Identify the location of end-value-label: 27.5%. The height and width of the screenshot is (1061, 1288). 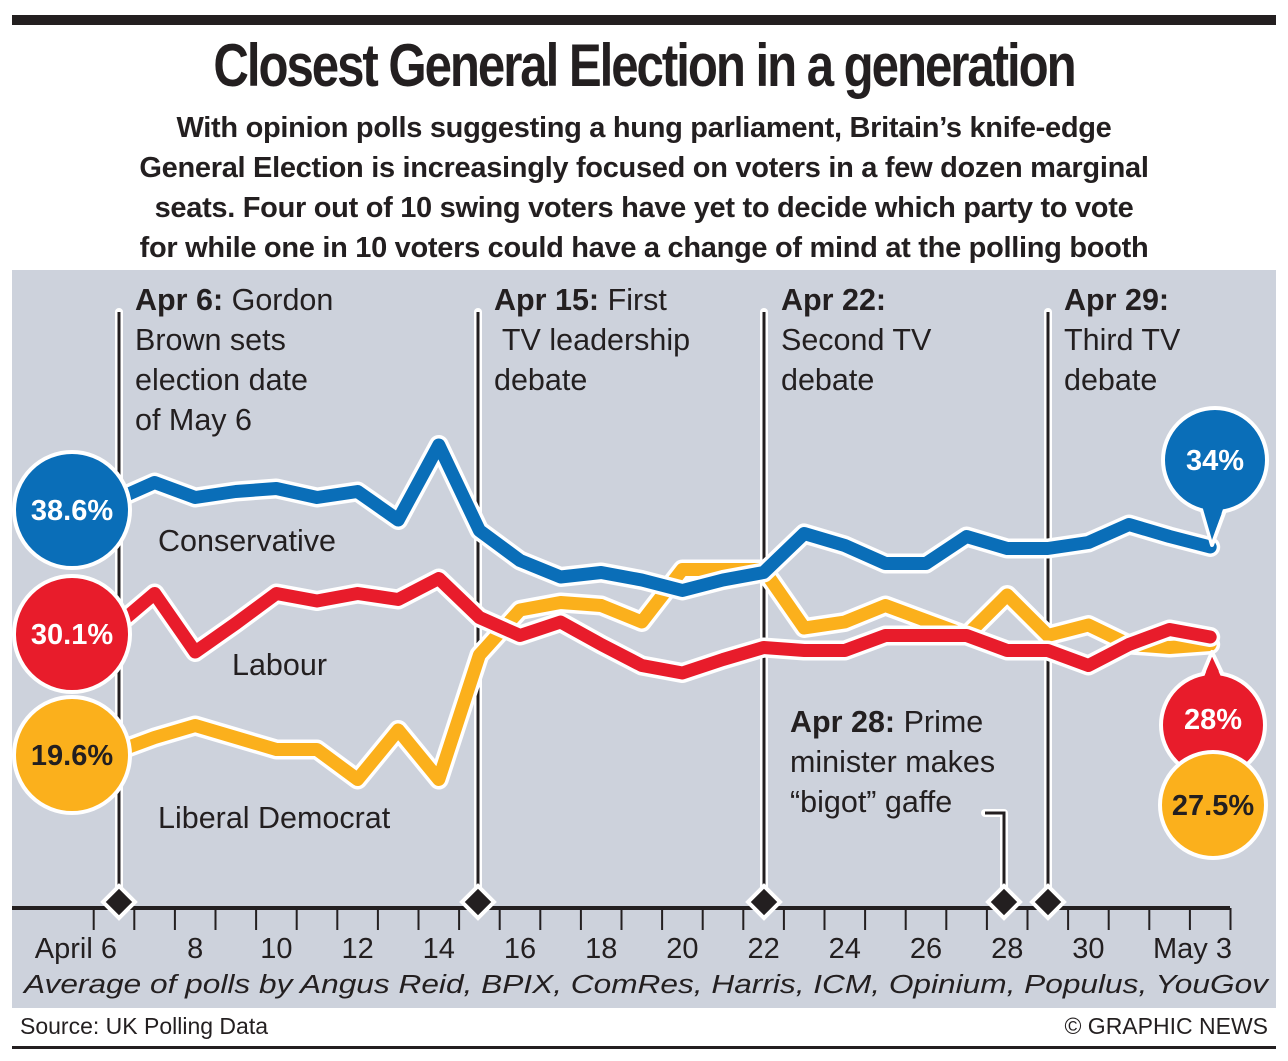
(1213, 806).